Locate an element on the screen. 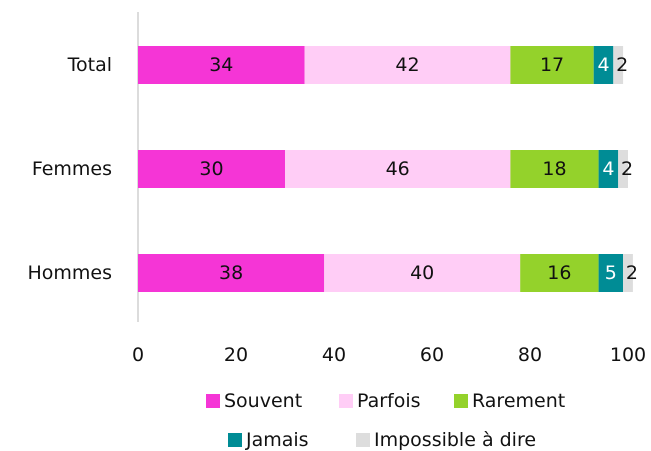 The width and height of the screenshot is (651, 451). x-tick-label-0: 0 is located at coordinates (138, 355).